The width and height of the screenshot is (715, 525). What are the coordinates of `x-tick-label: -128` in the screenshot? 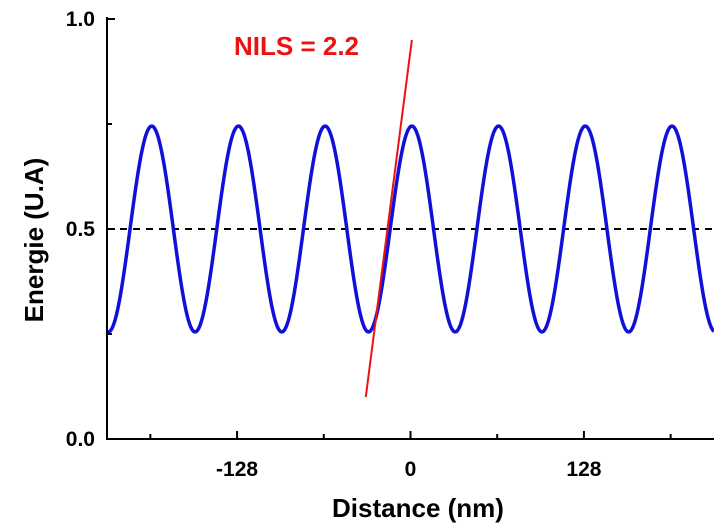 It's located at (237, 469).